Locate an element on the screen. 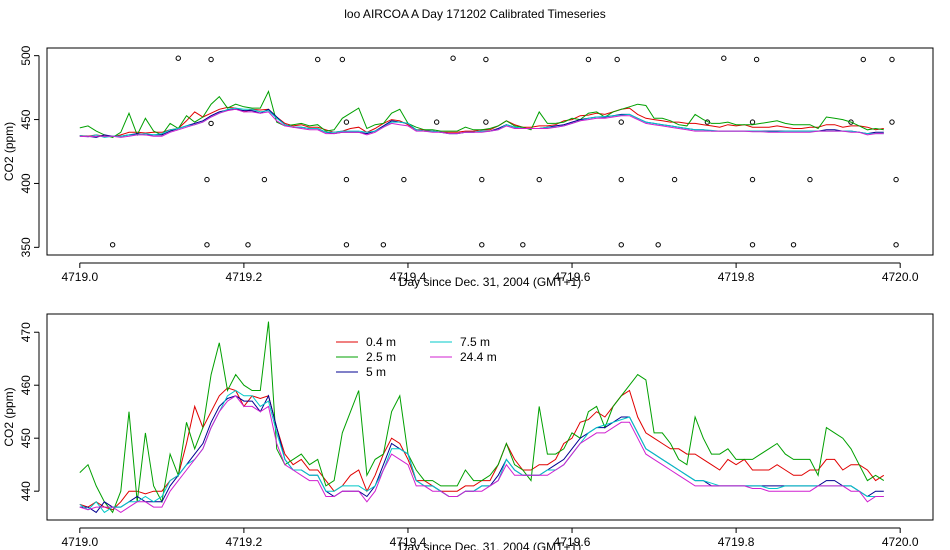 The width and height of the screenshot is (950, 550). legend-item: 24.4 m is located at coordinates (463, 357).